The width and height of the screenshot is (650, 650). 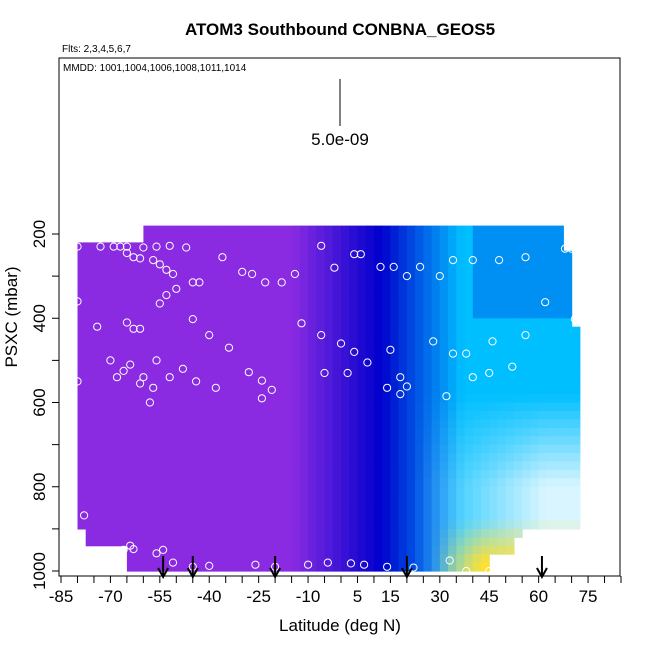 I want to click on x-tick-label: -70, so click(x=110, y=596).